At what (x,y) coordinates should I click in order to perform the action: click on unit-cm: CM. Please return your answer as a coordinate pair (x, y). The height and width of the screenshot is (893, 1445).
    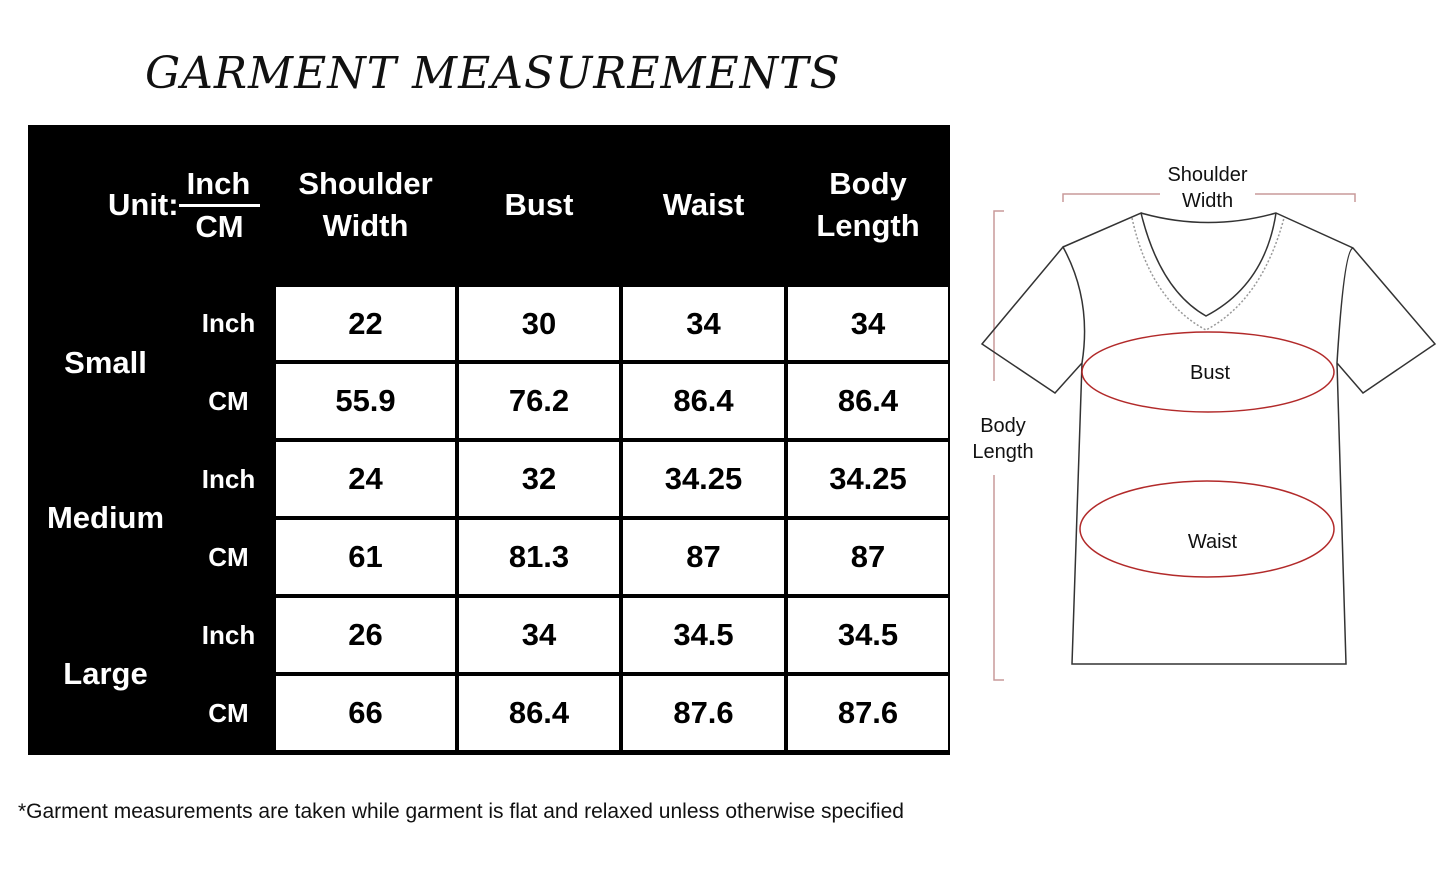
    Looking at the image, I should click on (219, 226).